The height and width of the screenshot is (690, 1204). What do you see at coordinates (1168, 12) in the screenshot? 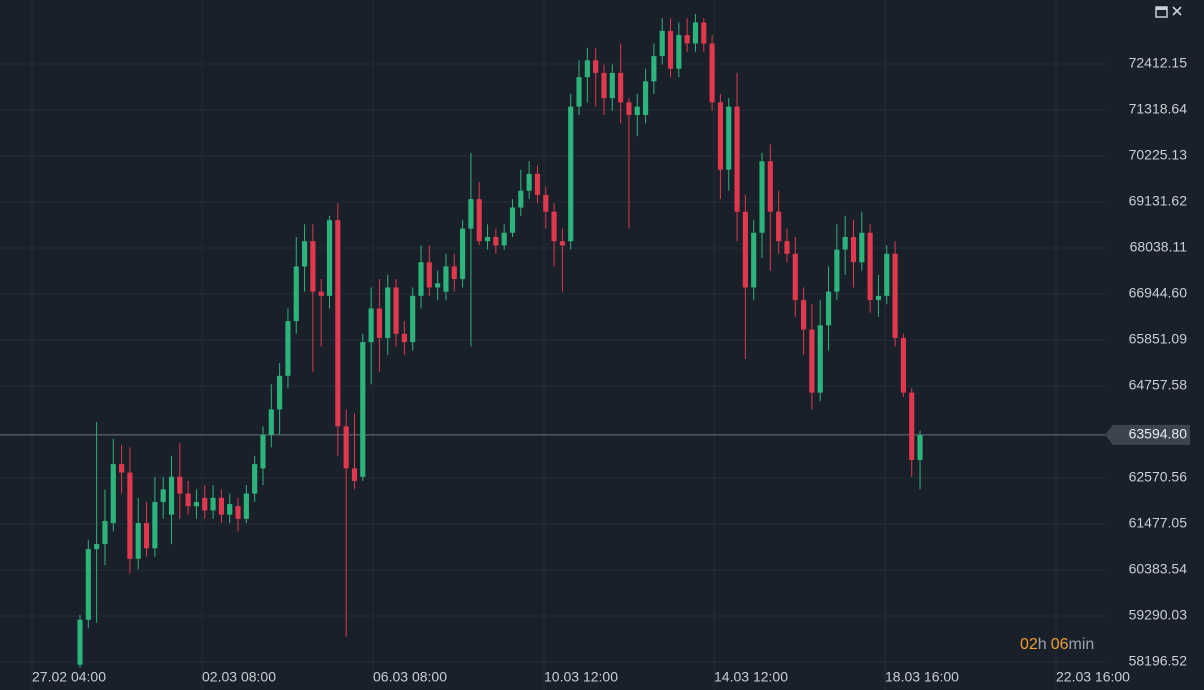
I see `window-controls` at bounding box center [1168, 12].